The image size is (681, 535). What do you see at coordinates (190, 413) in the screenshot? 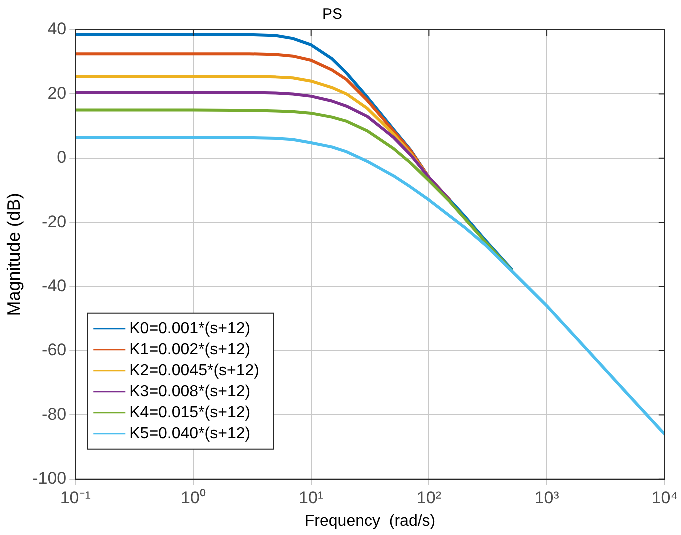
I see `legend-label: K4=0.015*(s+12)` at bounding box center [190, 413].